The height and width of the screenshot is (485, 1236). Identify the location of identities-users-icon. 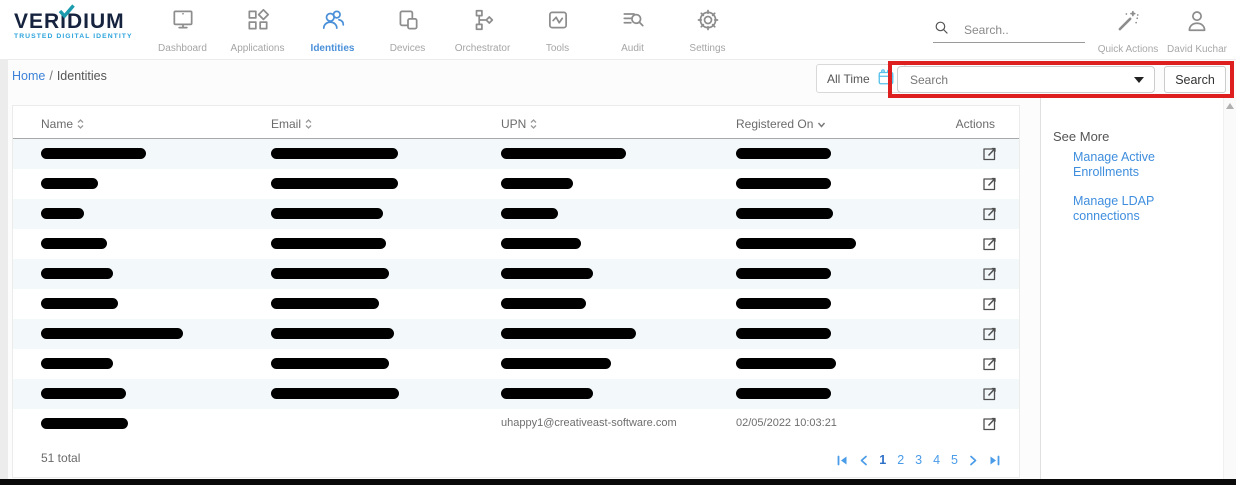
(333, 22).